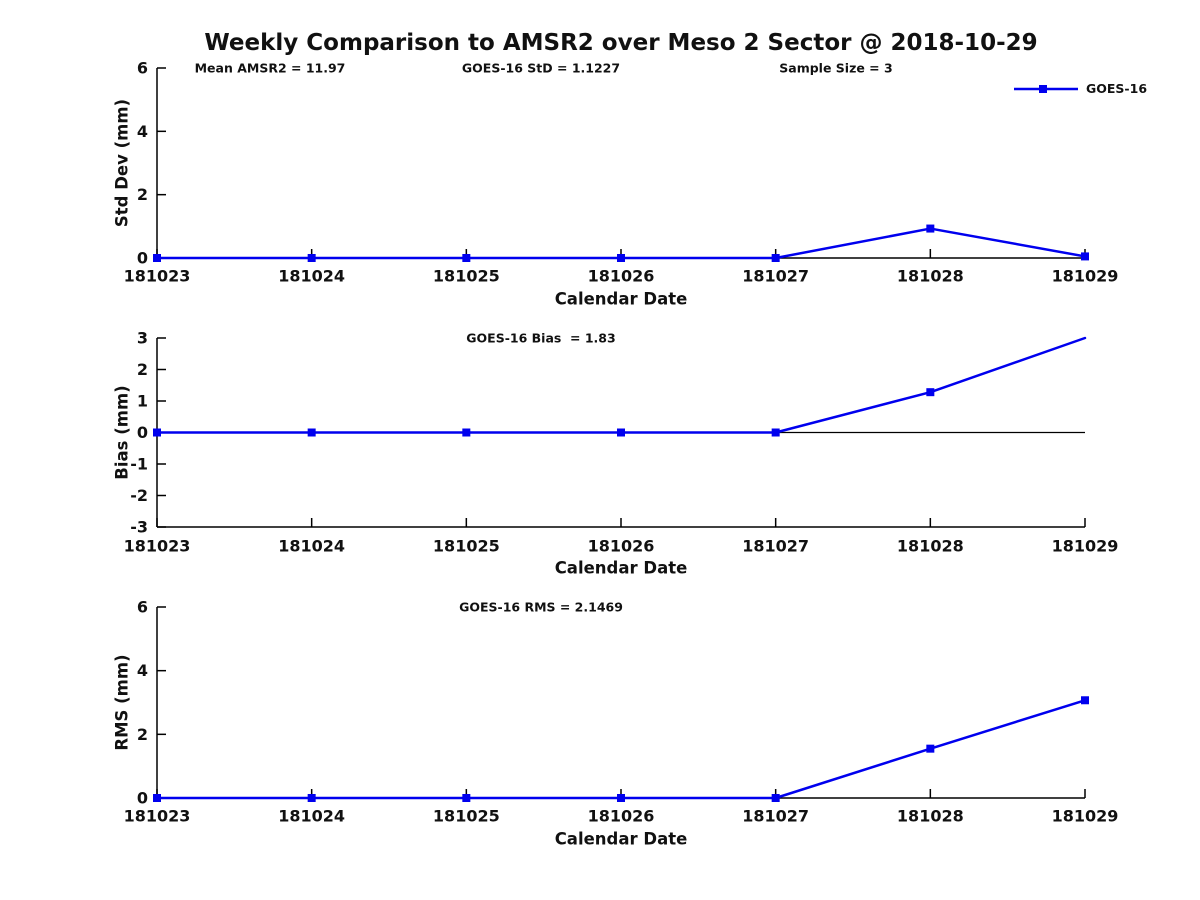  I want to click on bias-y-axis-label: Bias (mm), so click(122, 432).